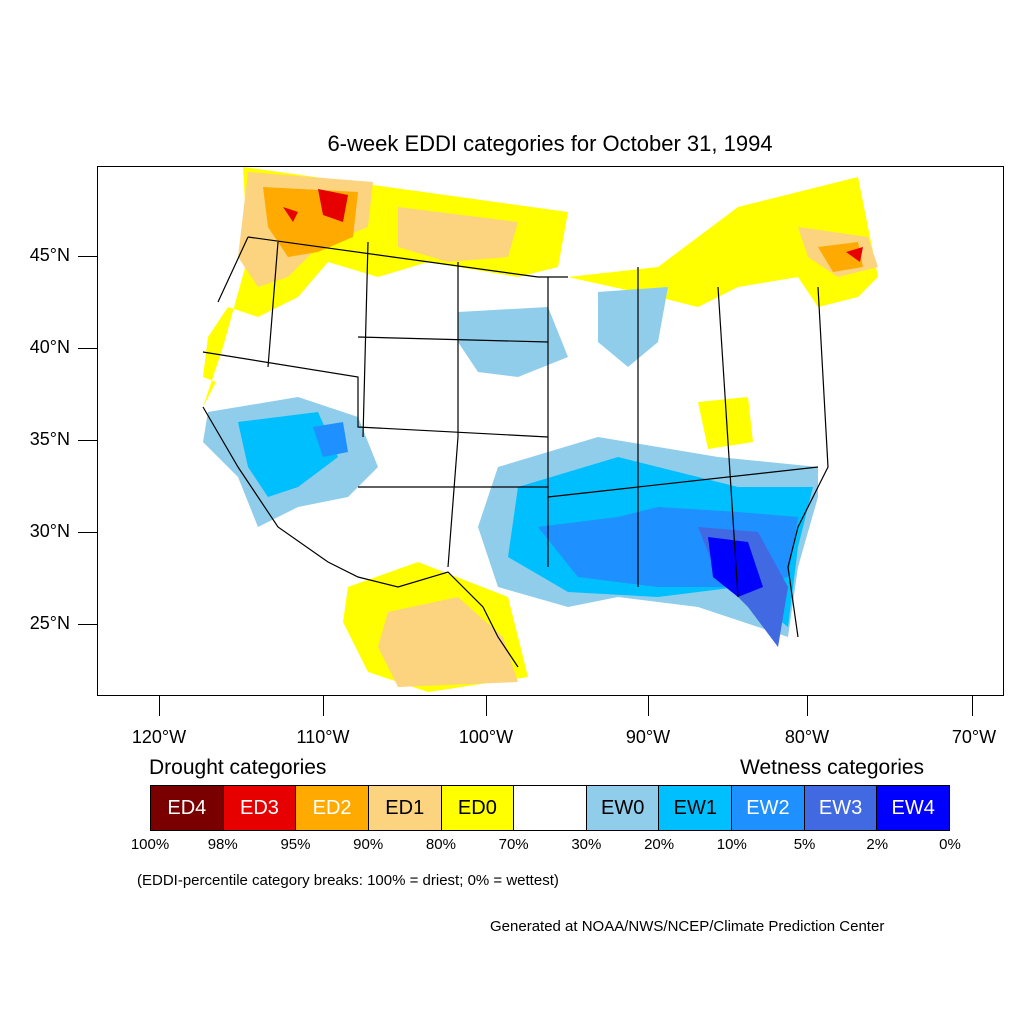  What do you see at coordinates (623, 808) in the screenshot?
I see `legend-box-ew0: EW0` at bounding box center [623, 808].